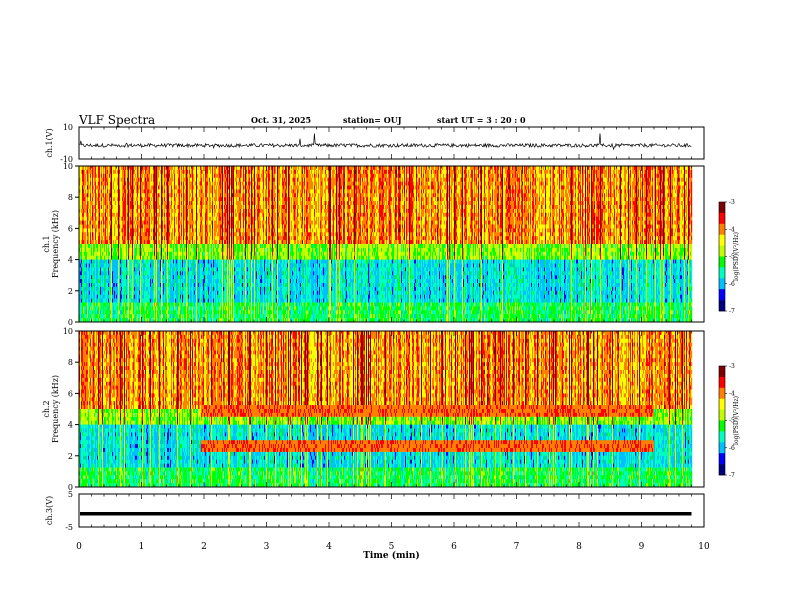 The height and width of the screenshot is (612, 792). Describe the element at coordinates (49, 510) in the screenshot. I see `y-axis-label: ch.3(V)` at that location.